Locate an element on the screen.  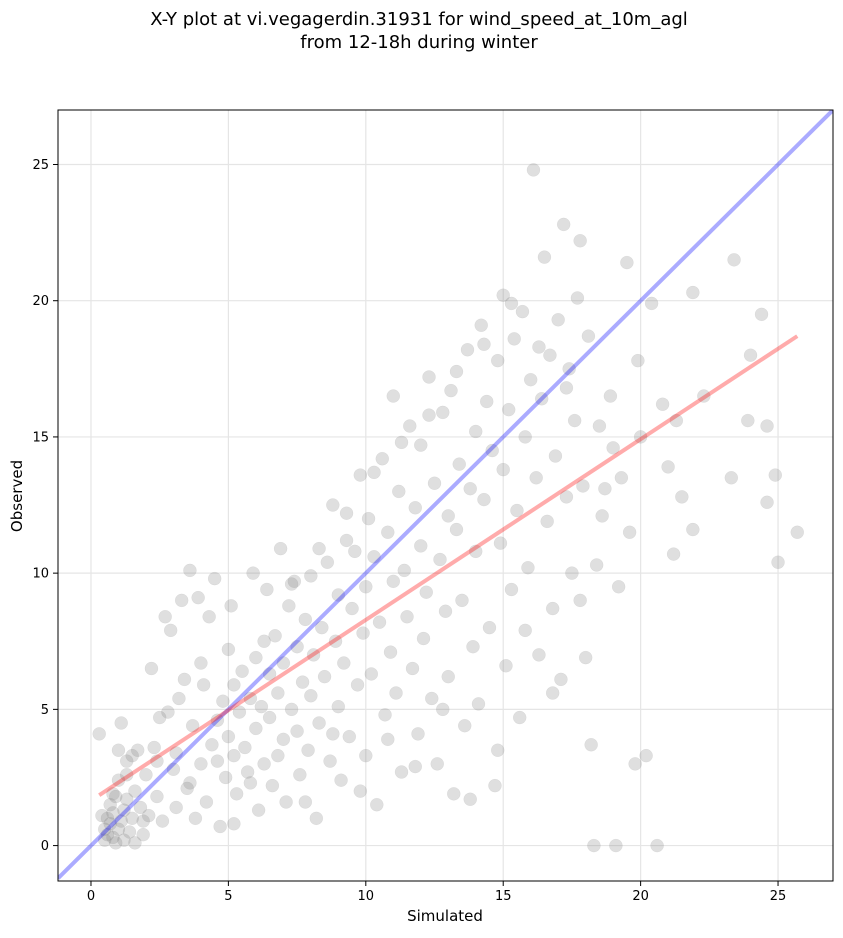
y-tick-label: 5 is located at coordinates (45, 710).